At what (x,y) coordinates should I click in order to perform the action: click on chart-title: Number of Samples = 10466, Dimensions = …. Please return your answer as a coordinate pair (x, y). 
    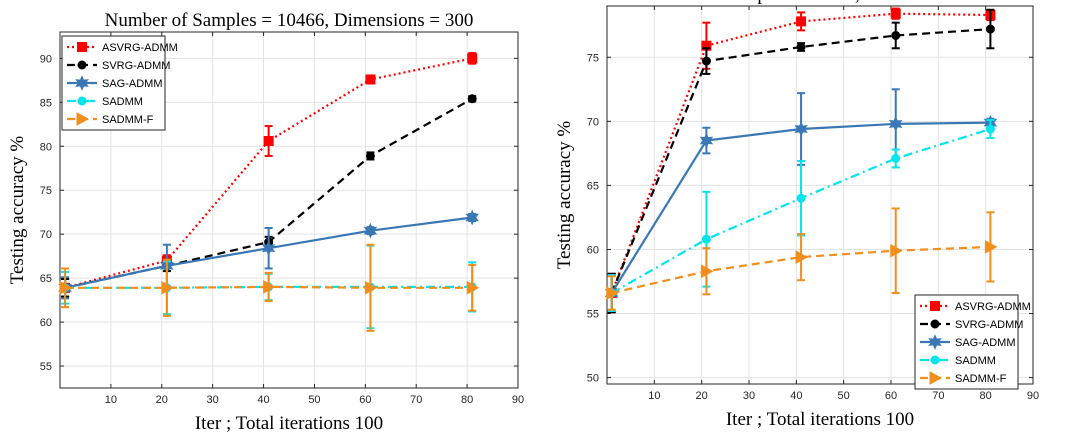
    Looking at the image, I should click on (289, 20).